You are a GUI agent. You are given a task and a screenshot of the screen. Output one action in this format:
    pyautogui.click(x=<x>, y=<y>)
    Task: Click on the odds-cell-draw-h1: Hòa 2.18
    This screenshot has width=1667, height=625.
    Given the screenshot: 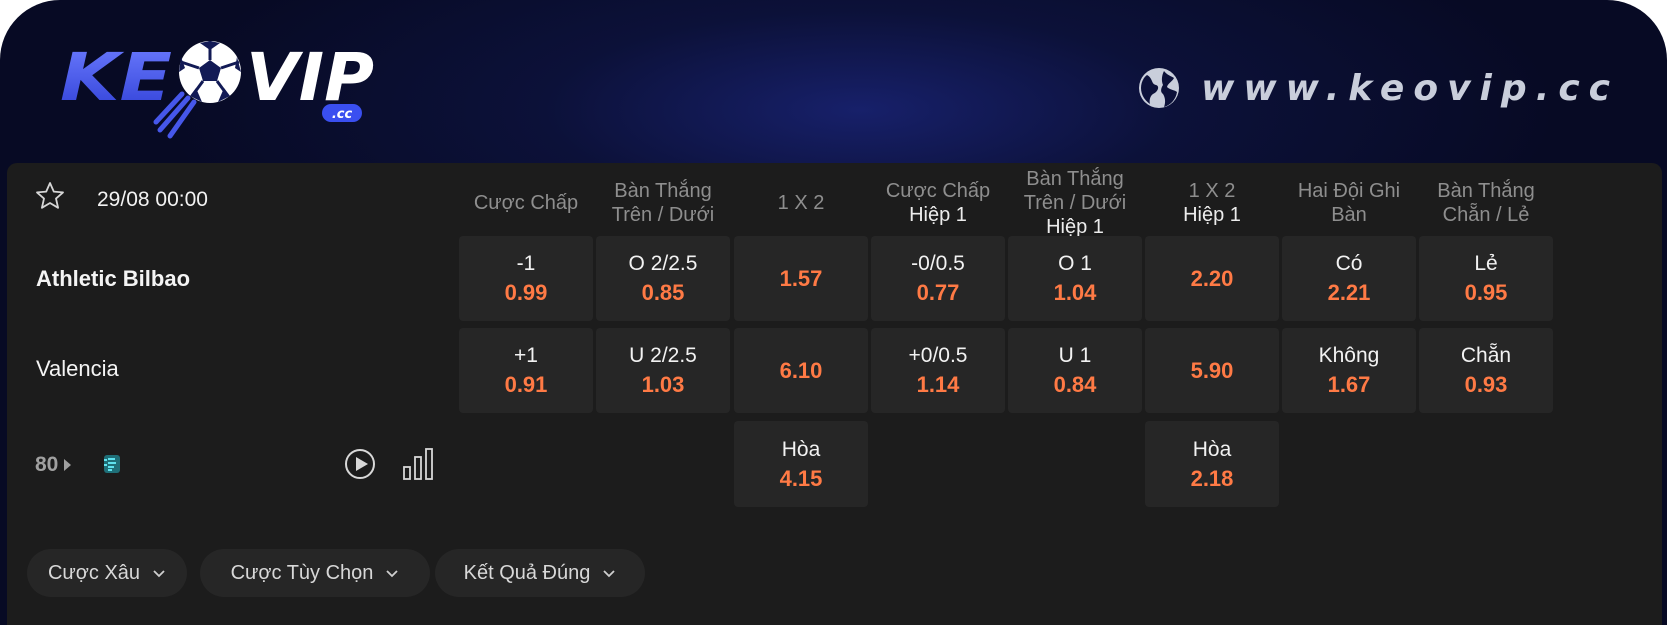 What is the action you would take?
    pyautogui.click(x=1212, y=464)
    